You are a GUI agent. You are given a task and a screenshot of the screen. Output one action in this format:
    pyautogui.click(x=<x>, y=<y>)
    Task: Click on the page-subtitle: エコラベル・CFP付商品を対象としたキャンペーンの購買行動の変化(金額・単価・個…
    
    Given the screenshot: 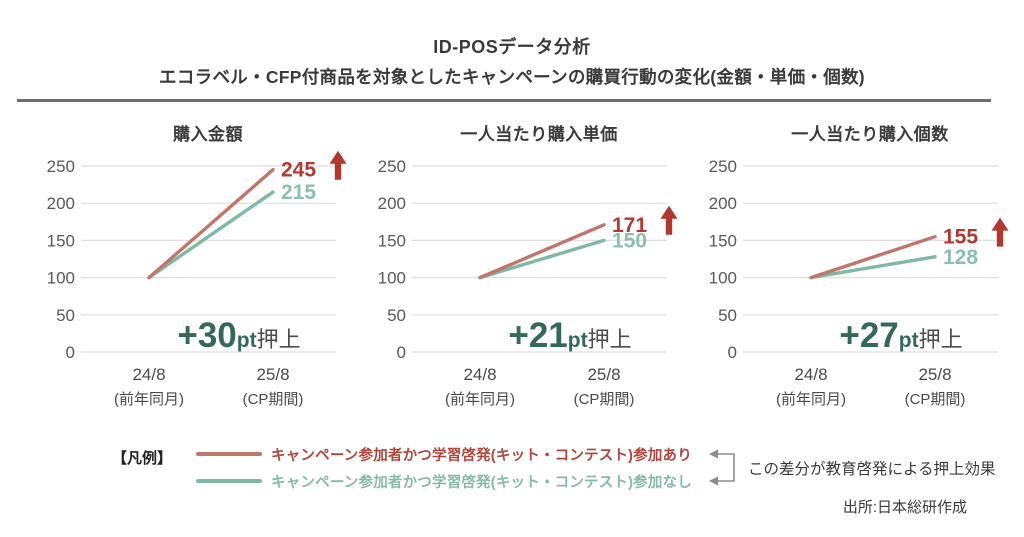 What is the action you would take?
    pyautogui.click(x=512, y=77)
    